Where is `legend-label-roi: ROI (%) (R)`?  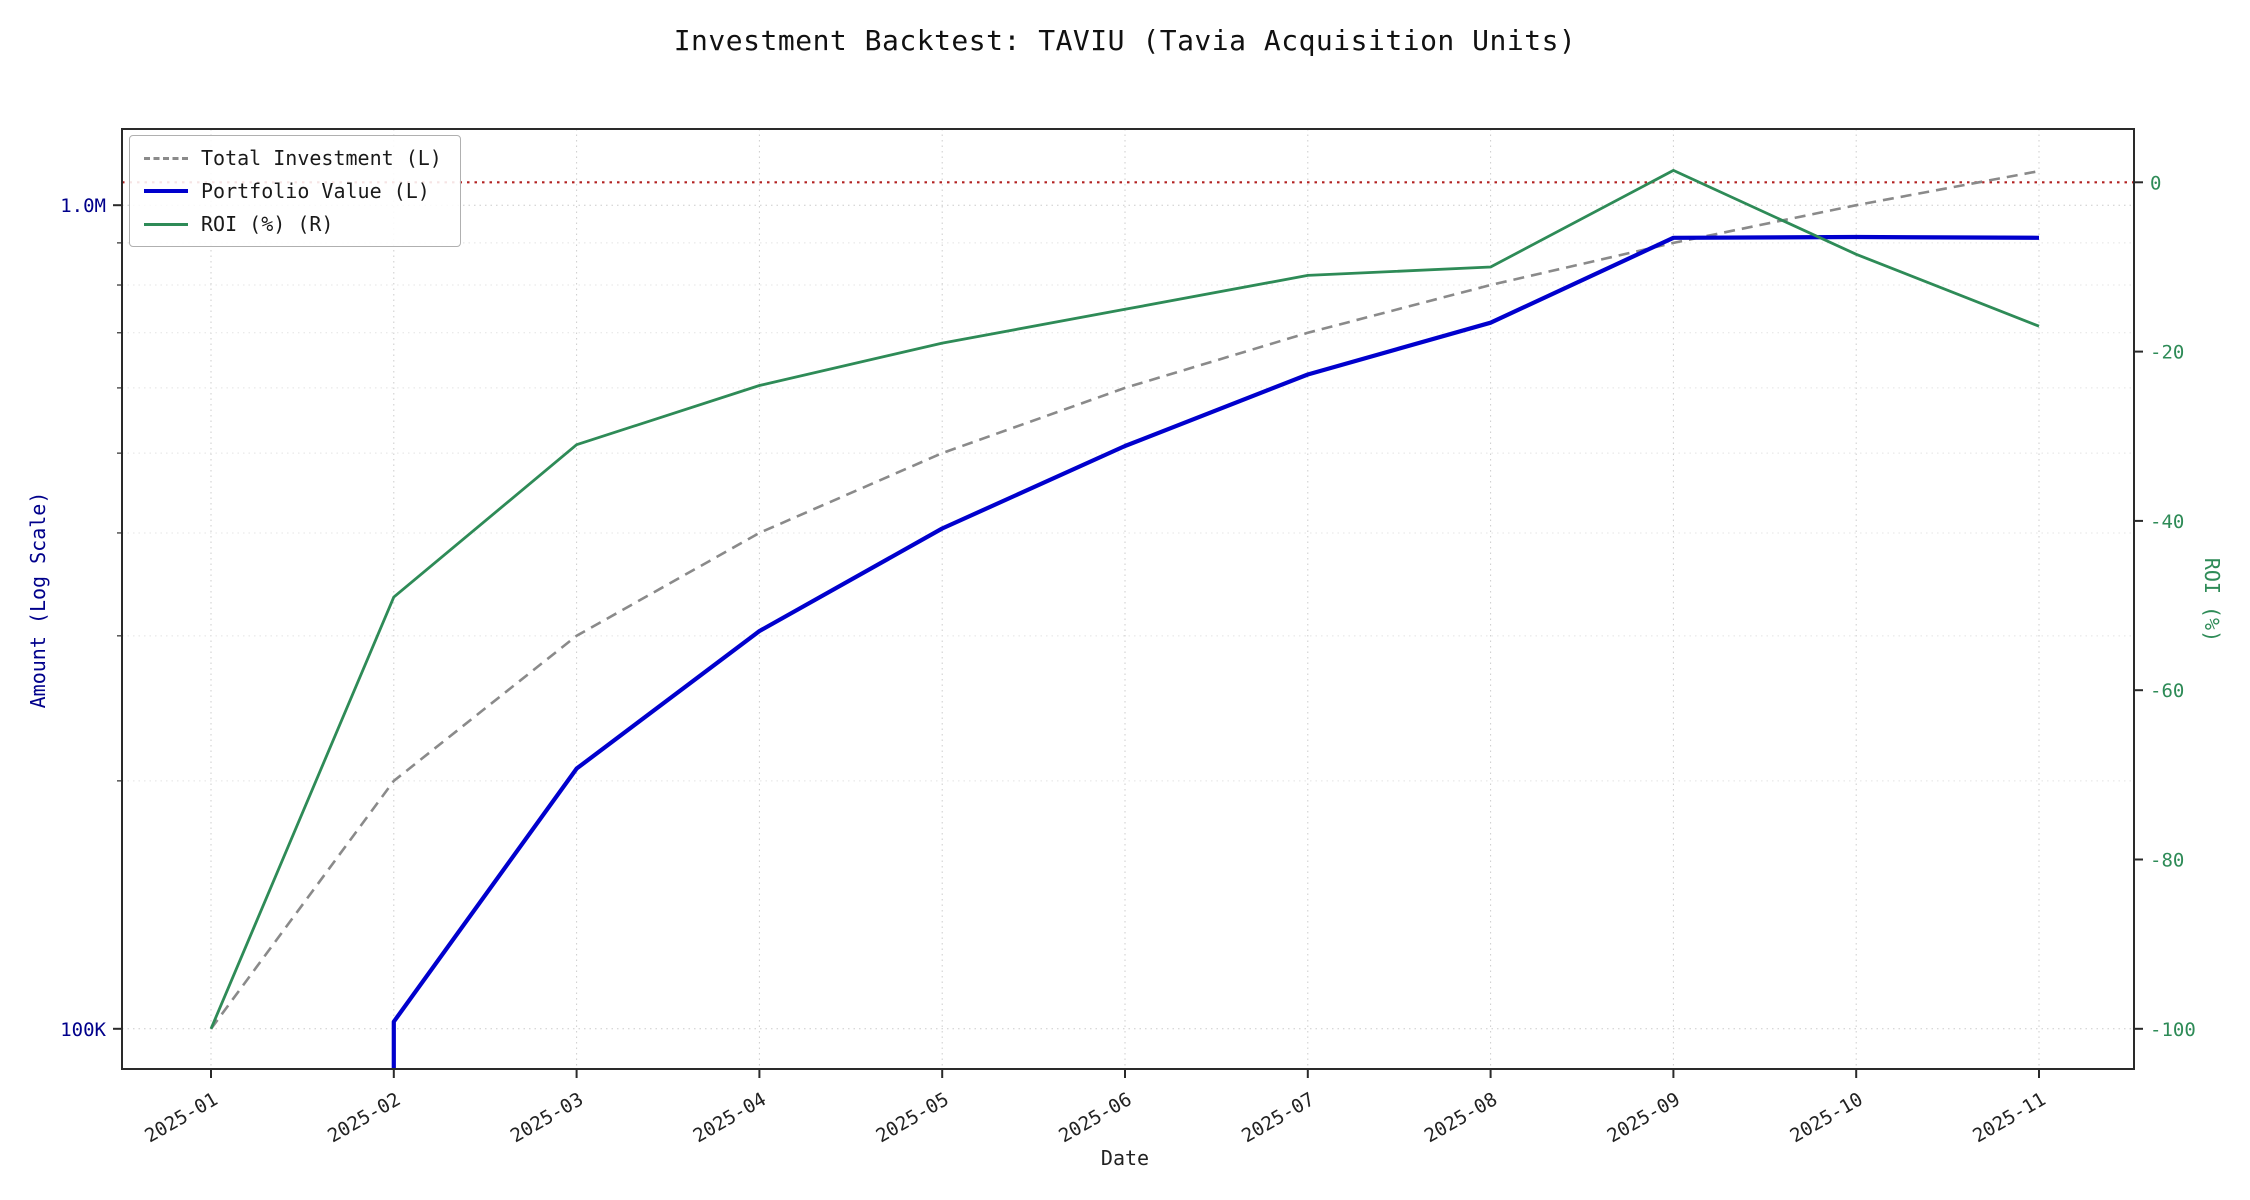 legend-label-roi: ROI (%) (R) is located at coordinates (267, 224).